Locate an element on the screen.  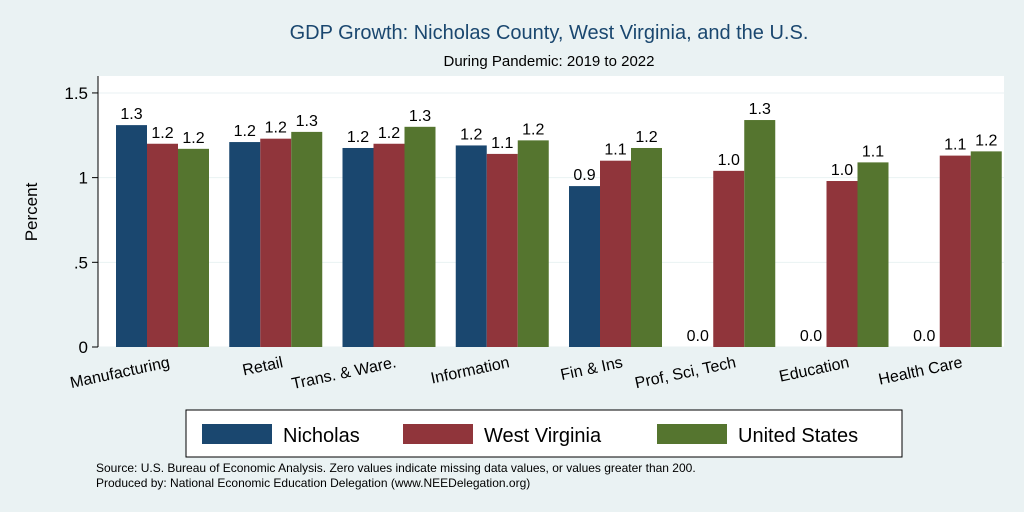
y-tick-label: 0 is located at coordinates (83, 347).